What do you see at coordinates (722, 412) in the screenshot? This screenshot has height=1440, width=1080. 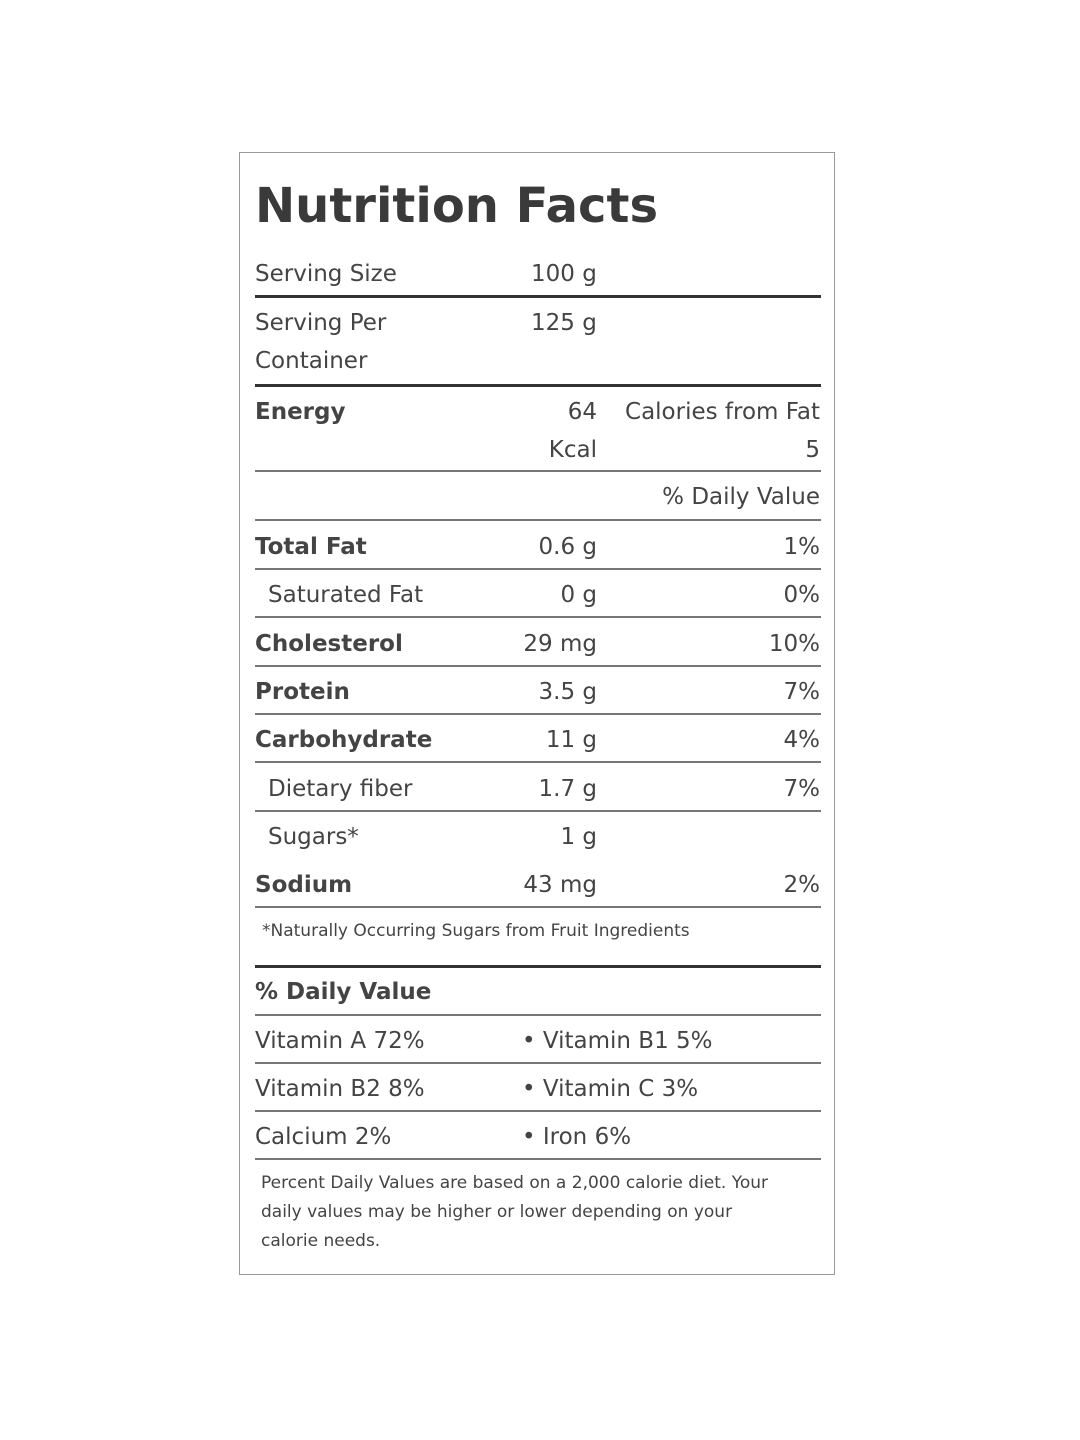 I see `calories-from-fat-label: Calories from Fat` at bounding box center [722, 412].